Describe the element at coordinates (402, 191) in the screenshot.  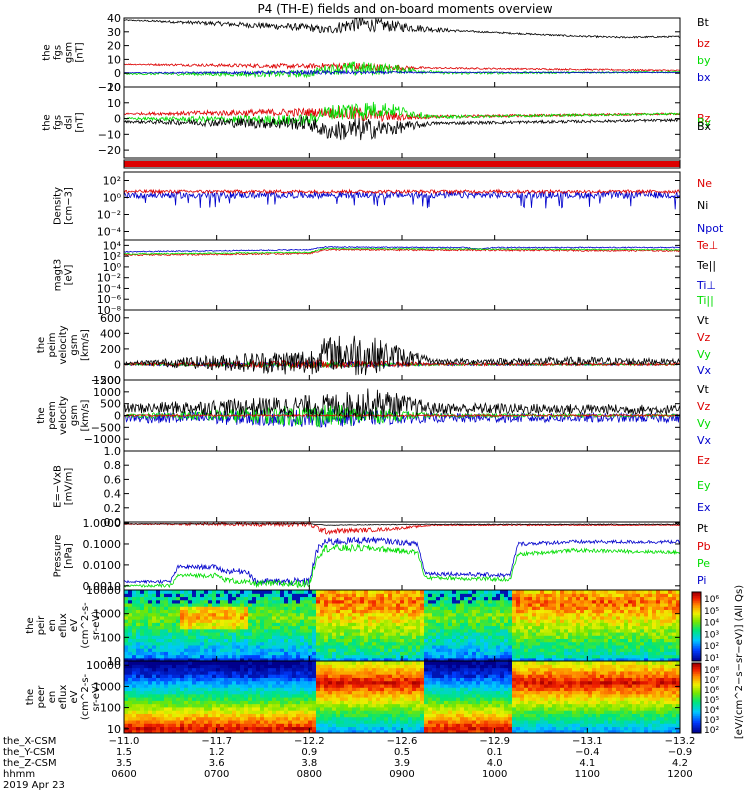
I see `series-density-Ne` at that location.